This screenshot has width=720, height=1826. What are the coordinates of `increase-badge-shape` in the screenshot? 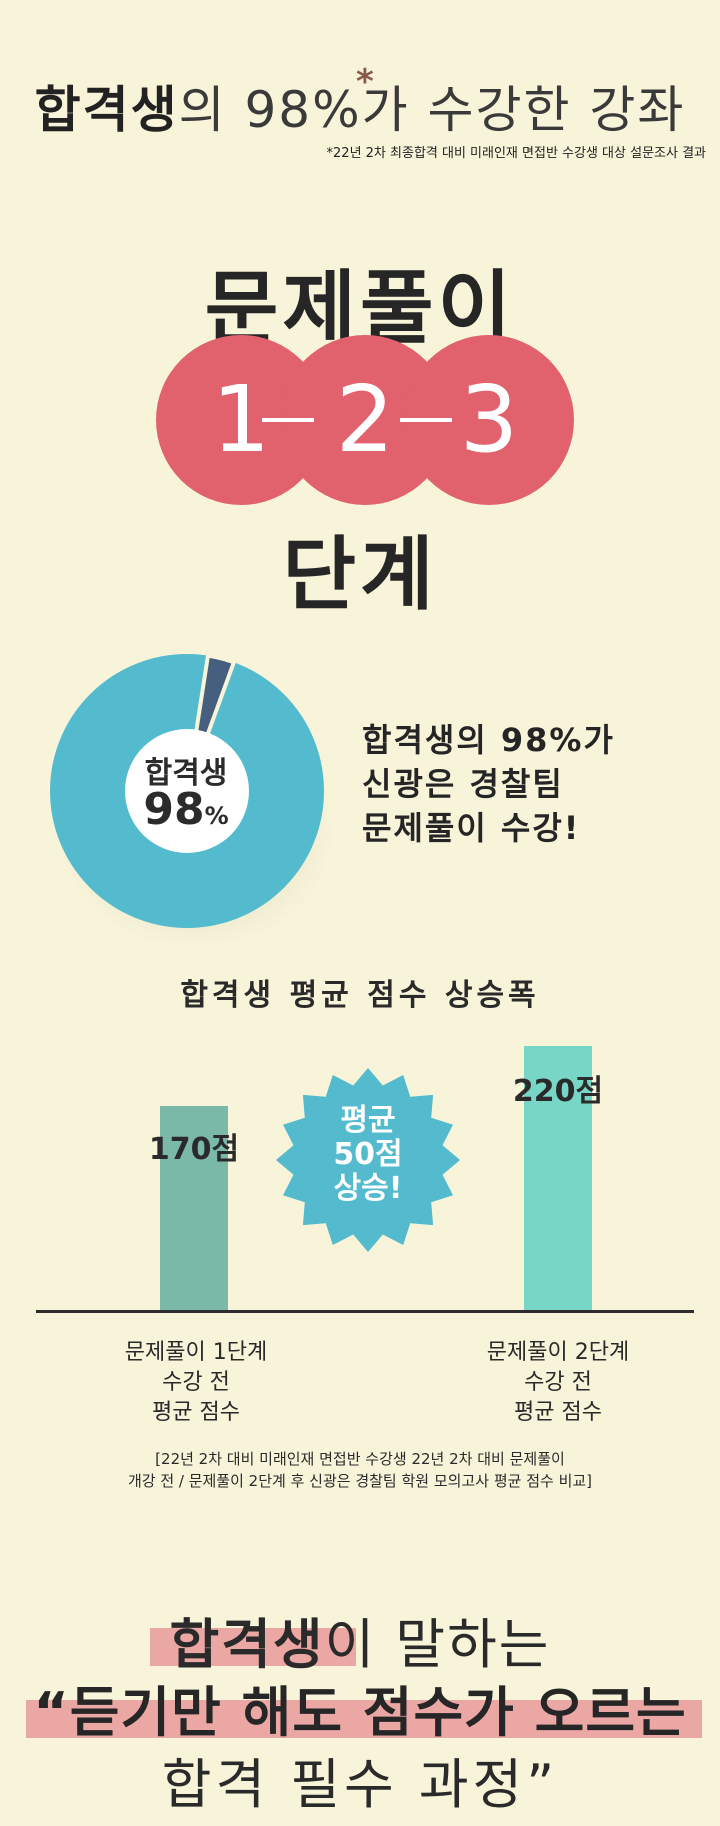 It's located at (368, 1160).